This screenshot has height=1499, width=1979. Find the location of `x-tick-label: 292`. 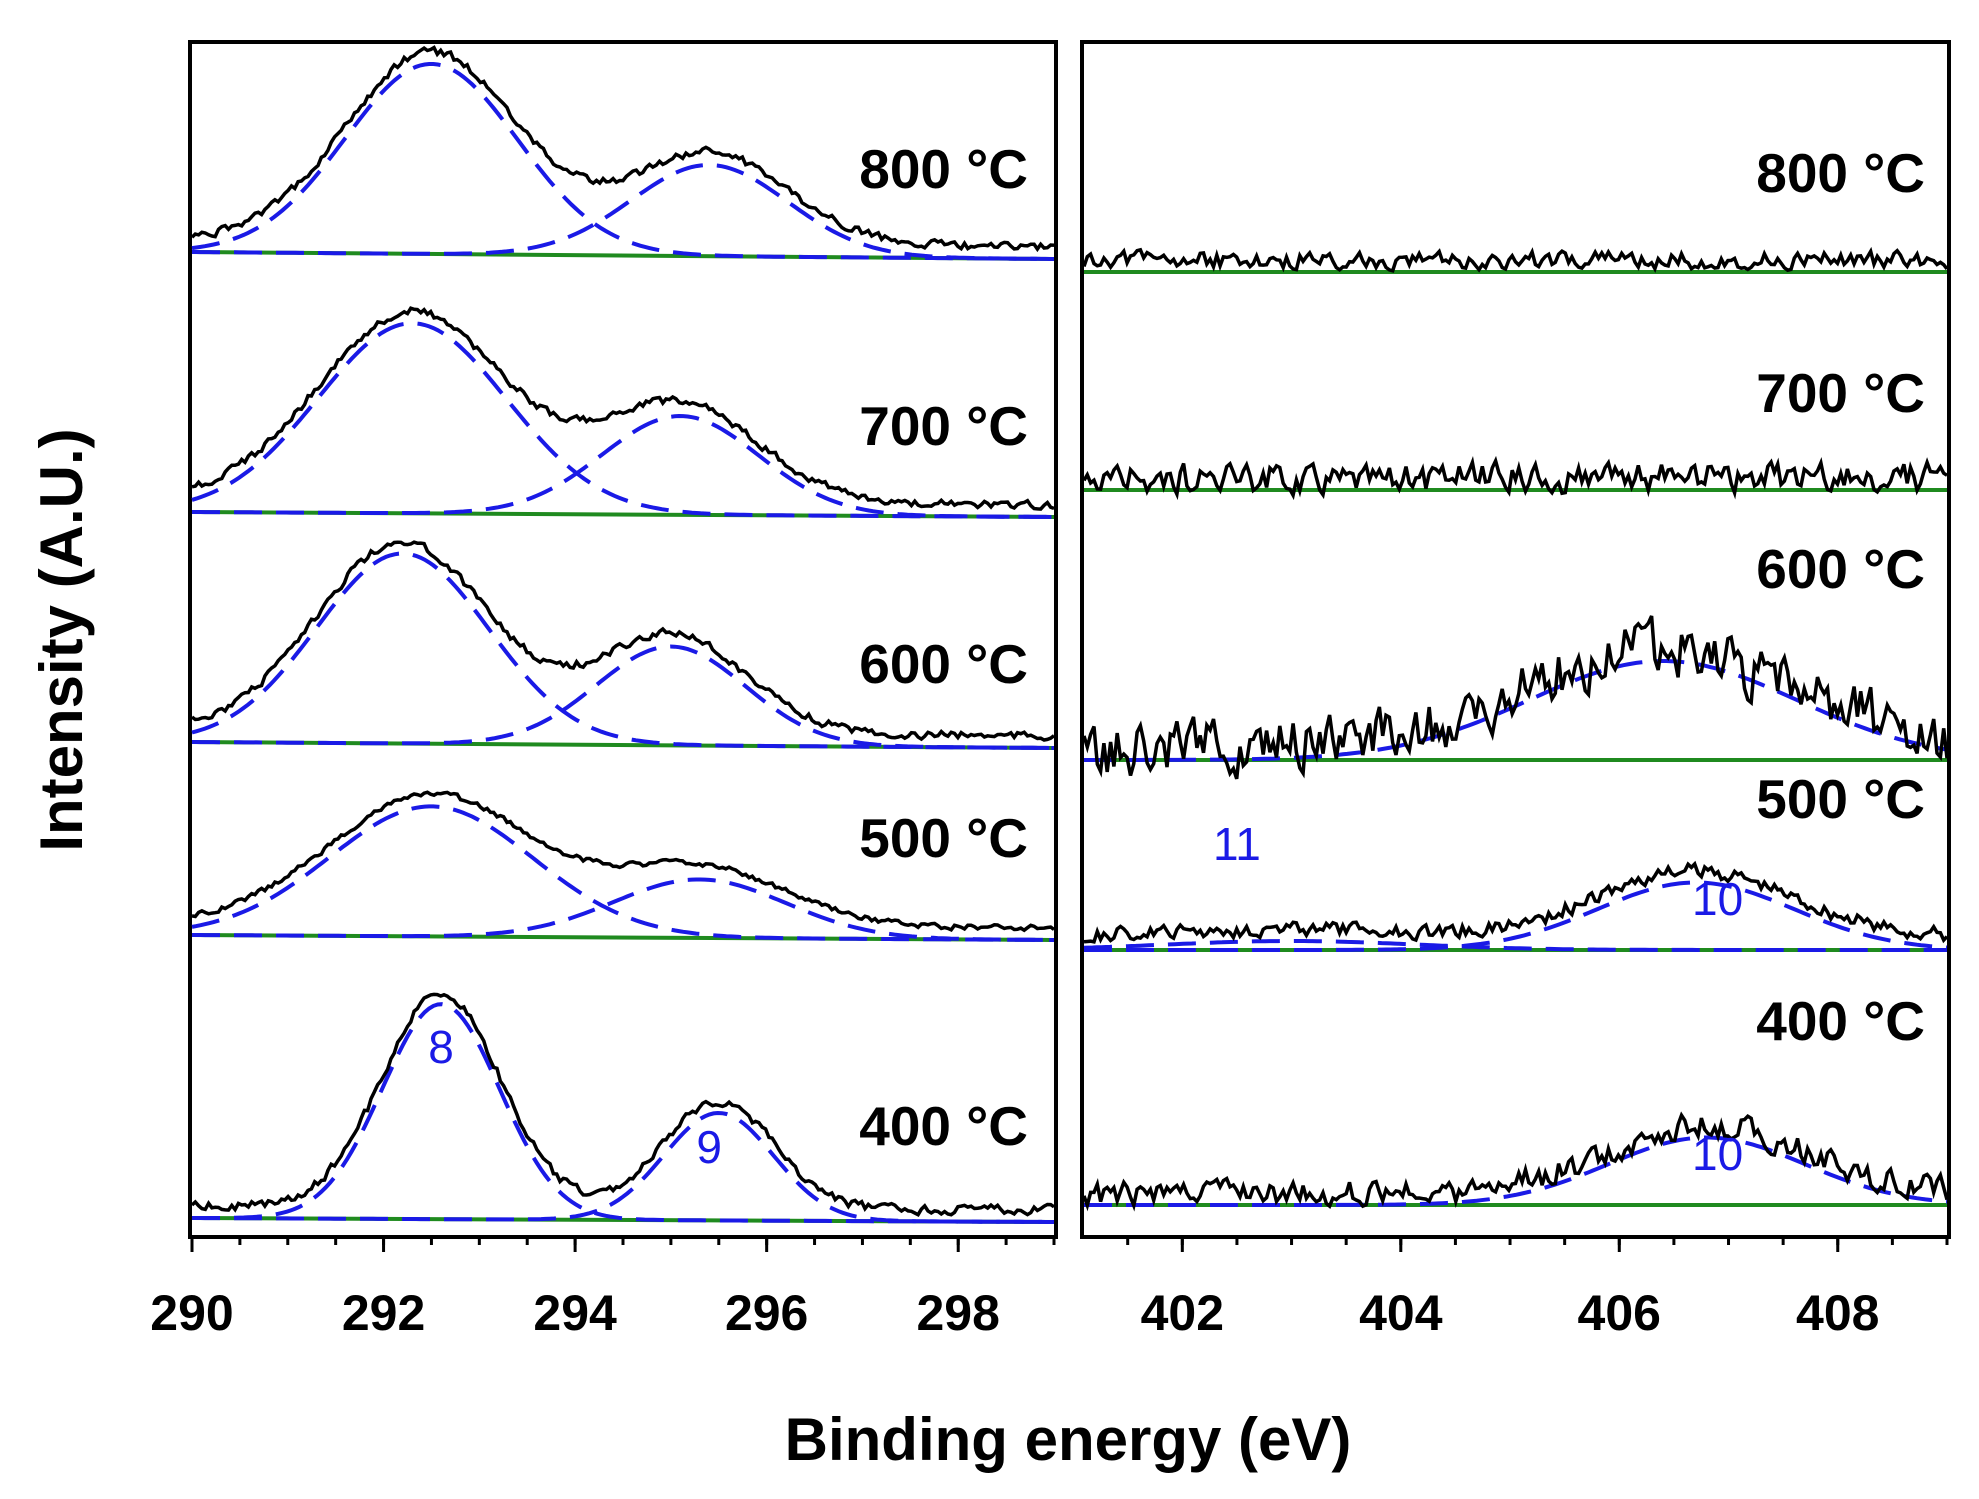

x-tick-label: 292 is located at coordinates (383, 1313).